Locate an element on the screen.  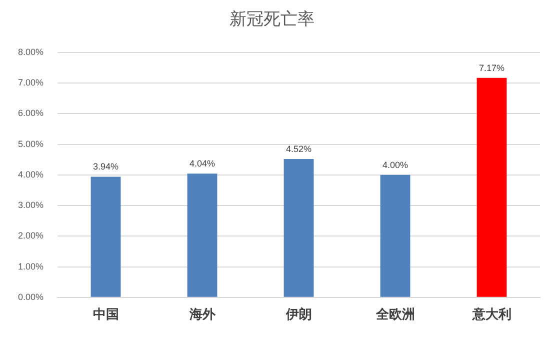
x-tick-label: 伊朗 is located at coordinates (298, 314).